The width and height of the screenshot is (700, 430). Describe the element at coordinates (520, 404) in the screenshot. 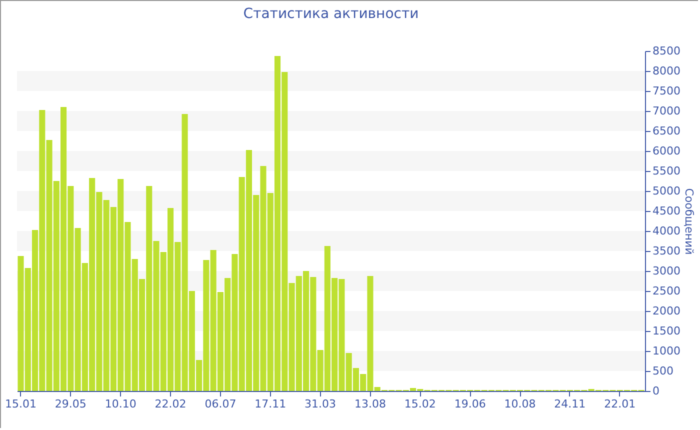

I see `x-tick-label: 10.08` at that location.